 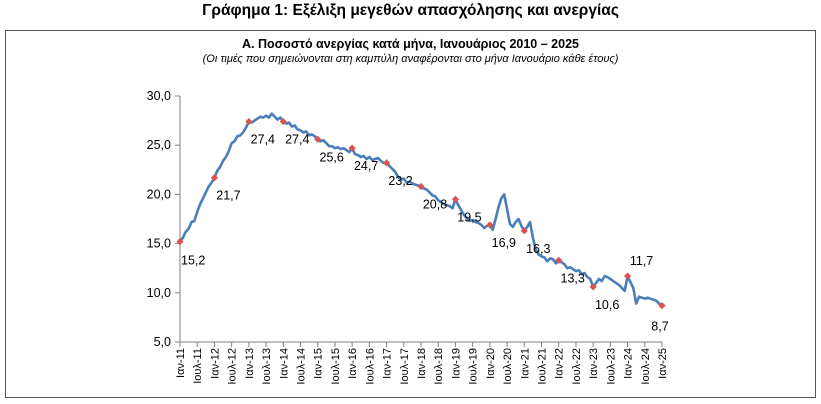 I want to click on x-tick-label: Ιαν-22, so click(x=560, y=363).